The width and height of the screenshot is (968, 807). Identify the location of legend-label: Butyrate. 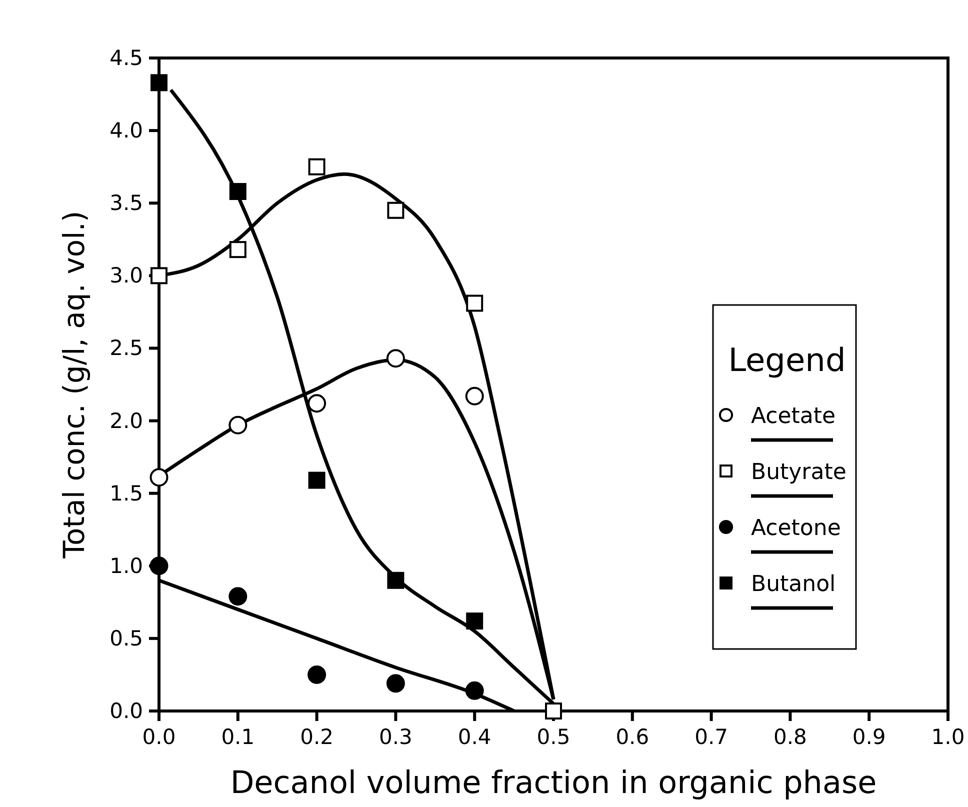
(798, 472).